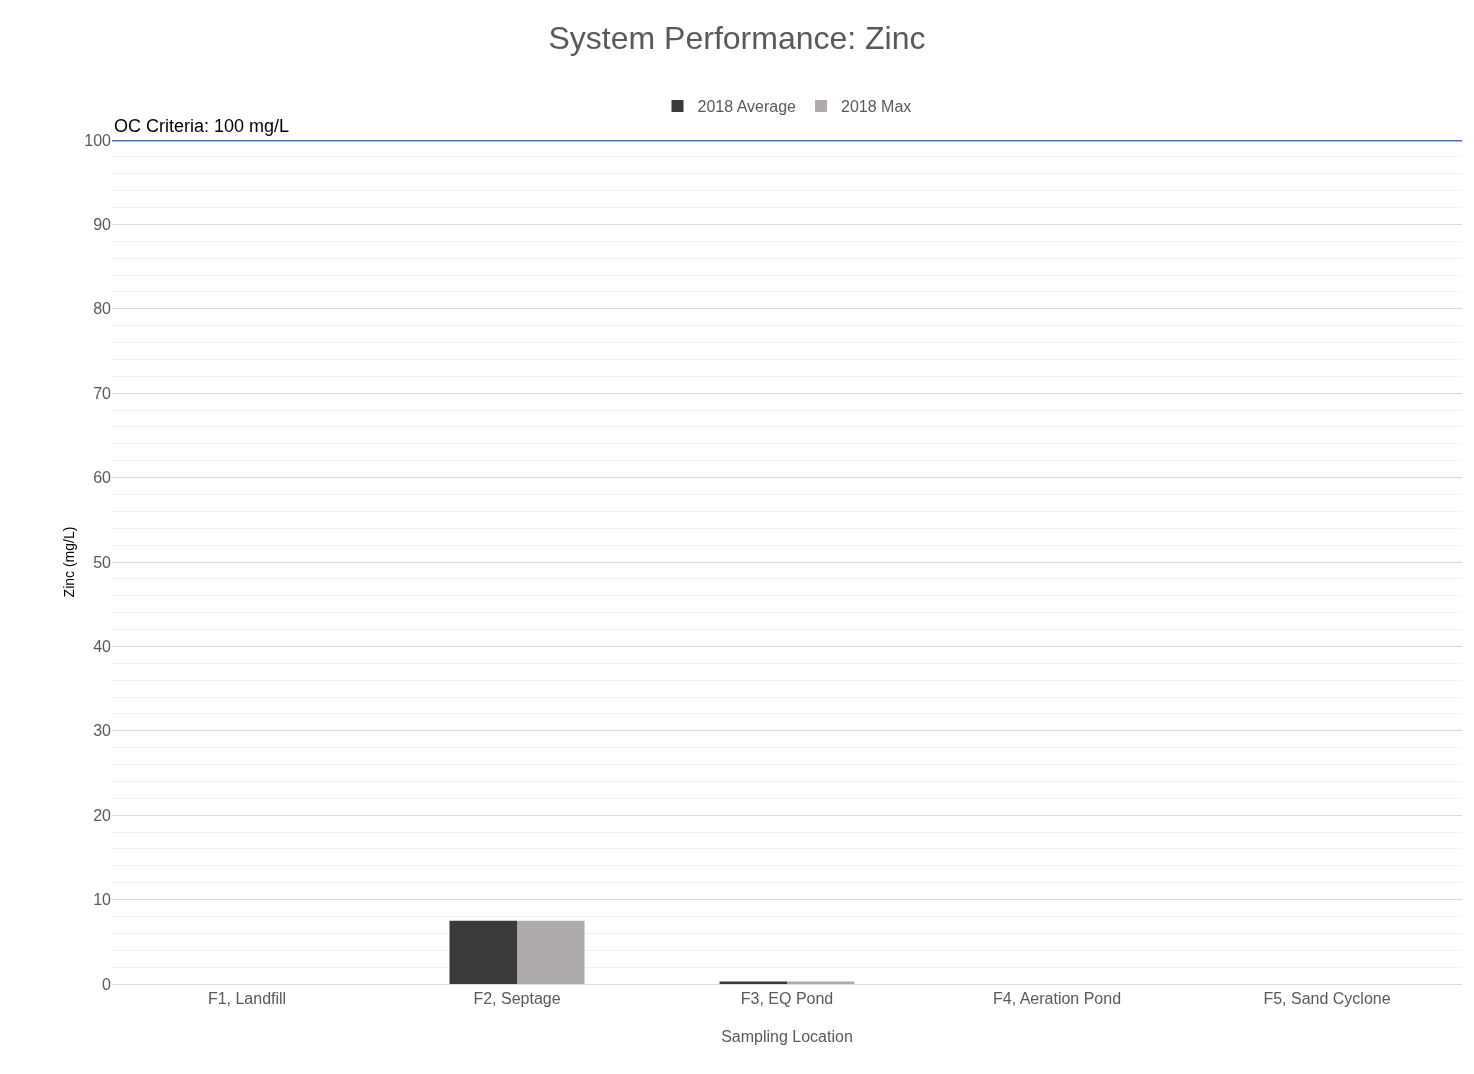  Describe the element at coordinates (102, 478) in the screenshot. I see `y-tick-label: 60` at that location.